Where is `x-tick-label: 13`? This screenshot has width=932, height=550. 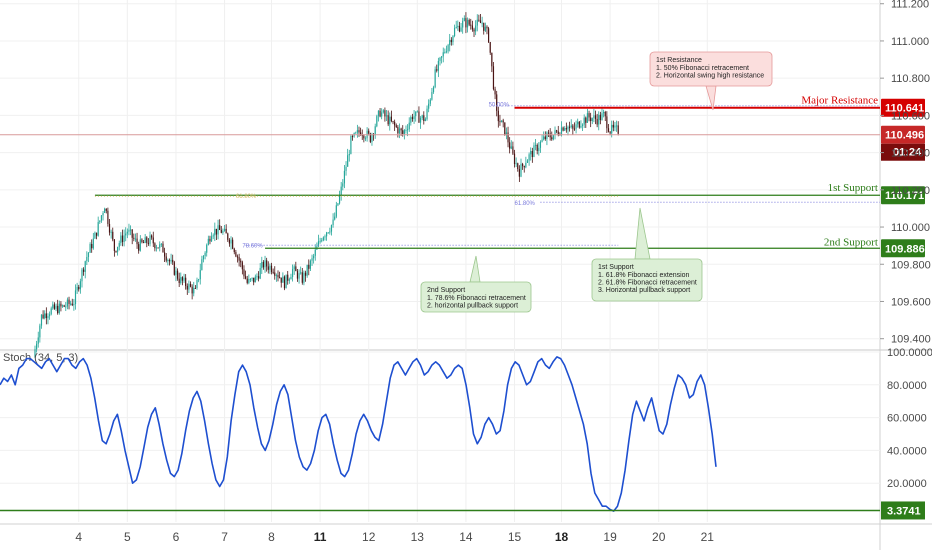
x-tick-label: 13 is located at coordinates (418, 537).